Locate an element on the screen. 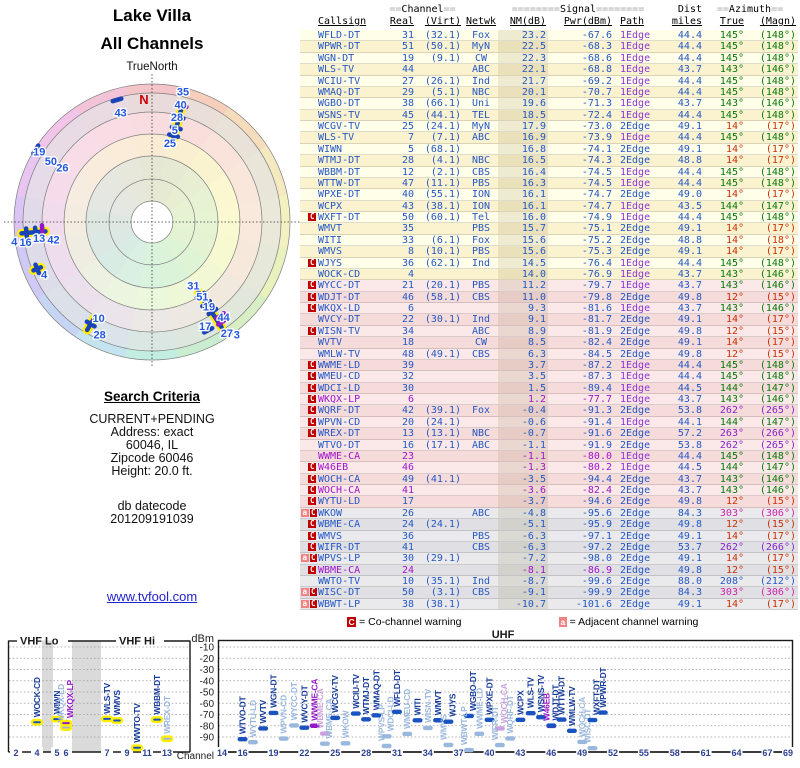 This screenshot has width=800, height=768. cell-mg: (146°) is located at coordinates (777, 479).